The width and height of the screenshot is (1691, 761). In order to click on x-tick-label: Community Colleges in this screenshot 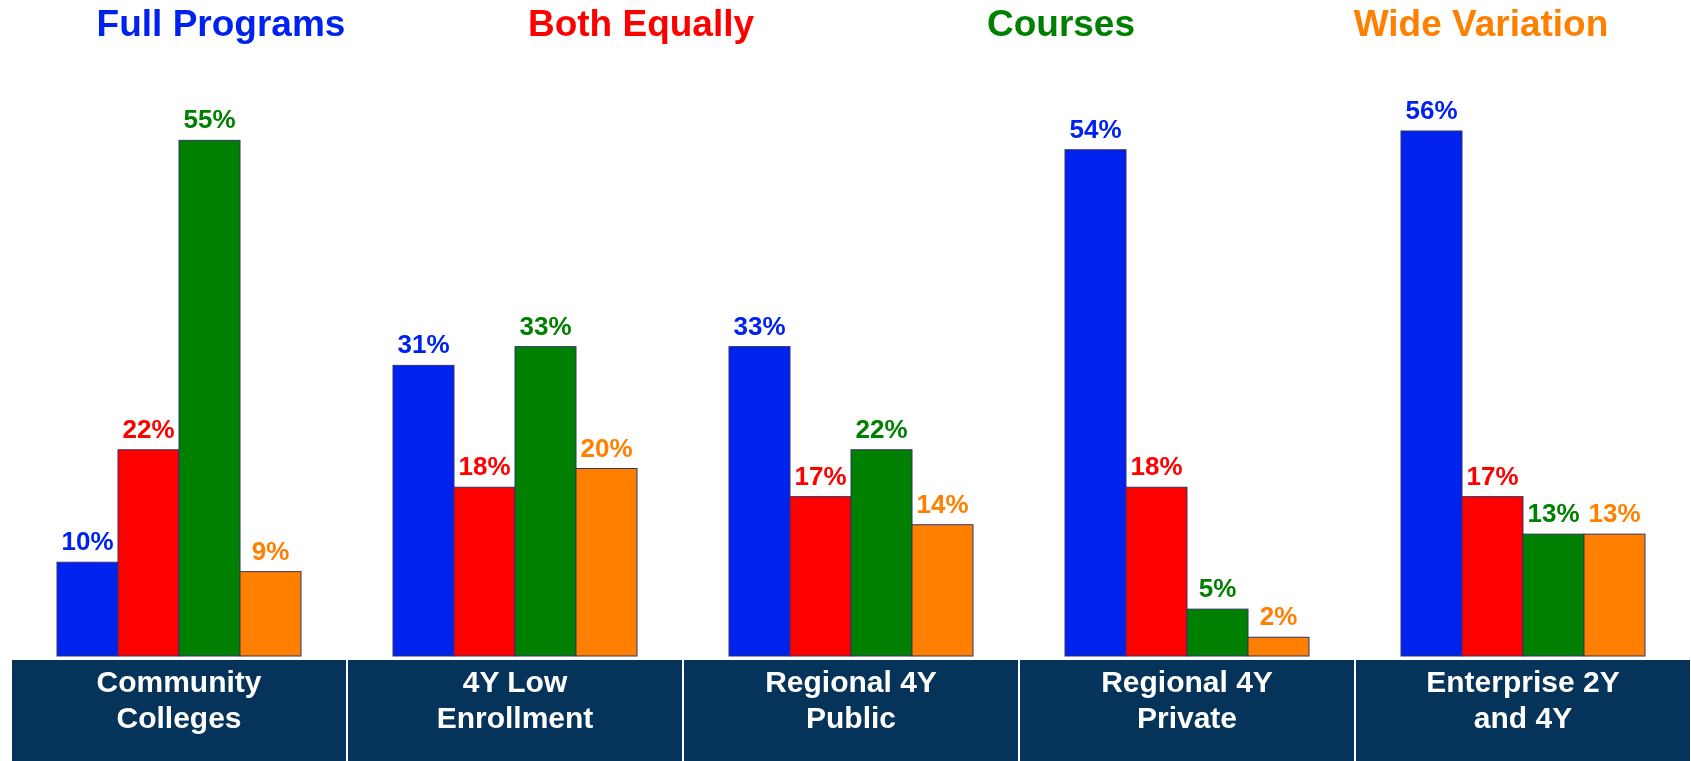, I will do `click(179, 699)`.